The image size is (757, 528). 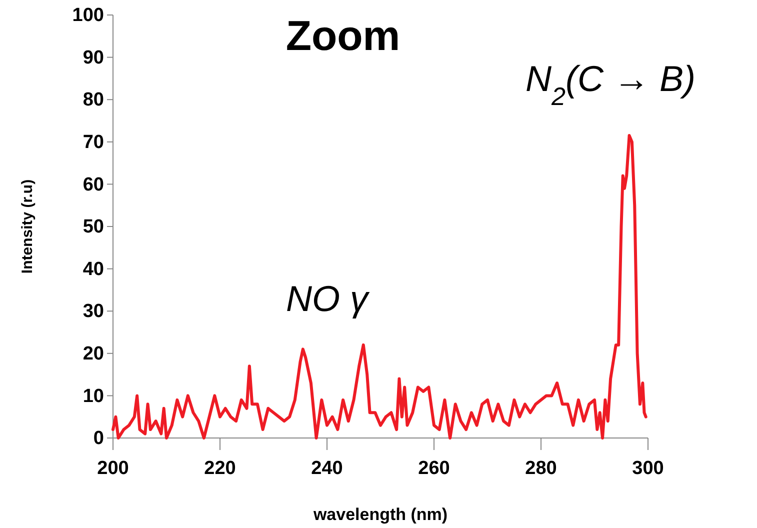 What do you see at coordinates (93, 311) in the screenshot?
I see `y-tick-label: 30` at bounding box center [93, 311].